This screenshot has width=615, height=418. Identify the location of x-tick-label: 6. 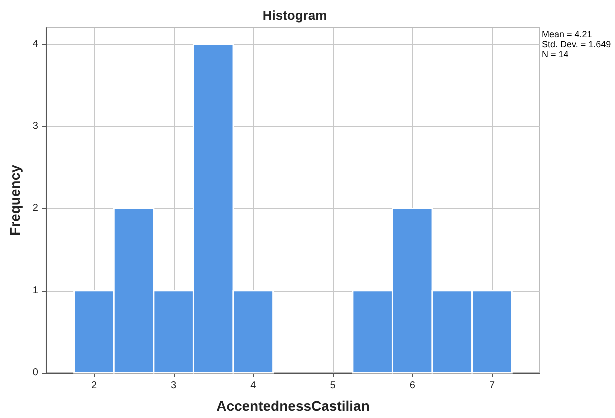
(413, 386).